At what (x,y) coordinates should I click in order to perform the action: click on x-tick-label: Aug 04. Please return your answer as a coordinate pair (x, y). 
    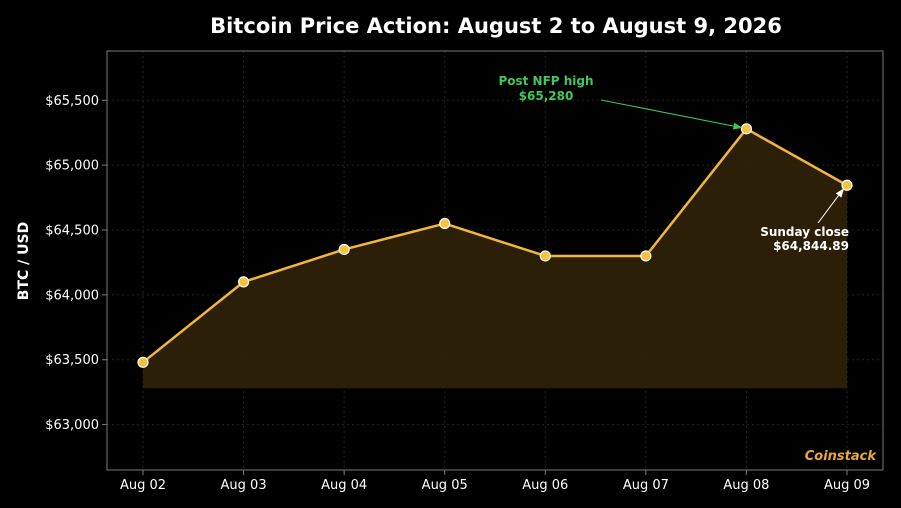
    Looking at the image, I should click on (344, 485).